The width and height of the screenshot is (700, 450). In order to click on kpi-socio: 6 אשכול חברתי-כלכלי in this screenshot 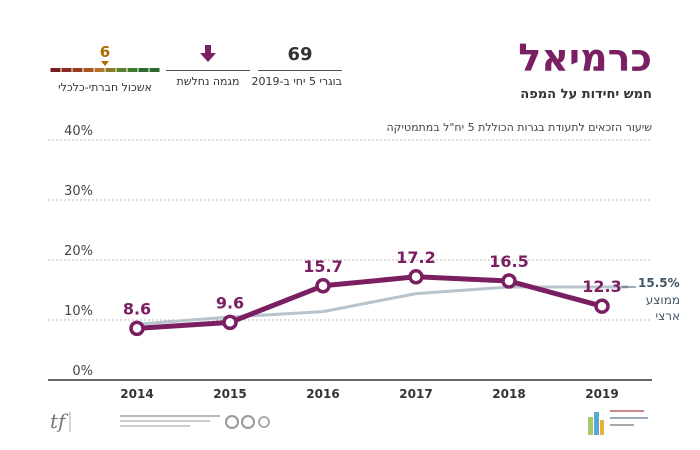, I will do `click(105, 69)`.